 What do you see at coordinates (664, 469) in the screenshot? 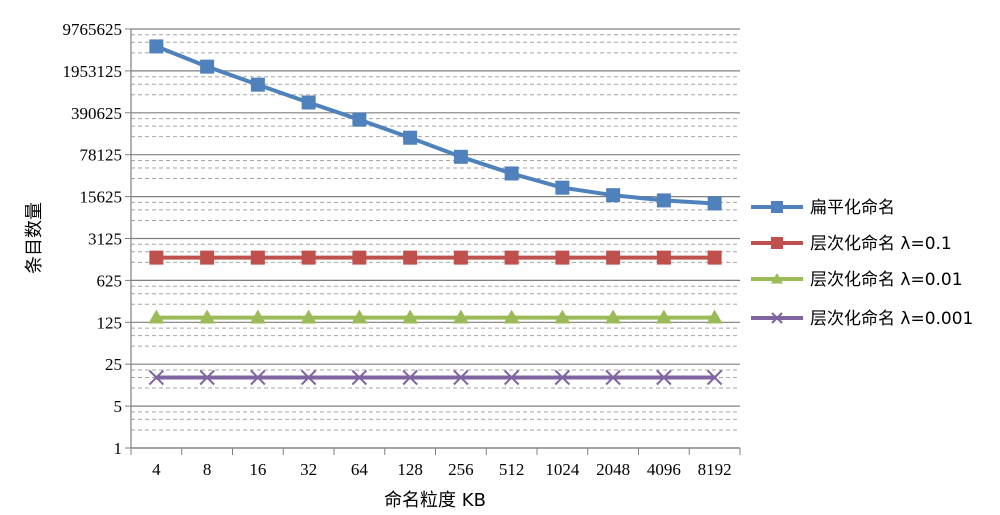
I see `x-tick-label: 4096` at bounding box center [664, 469].